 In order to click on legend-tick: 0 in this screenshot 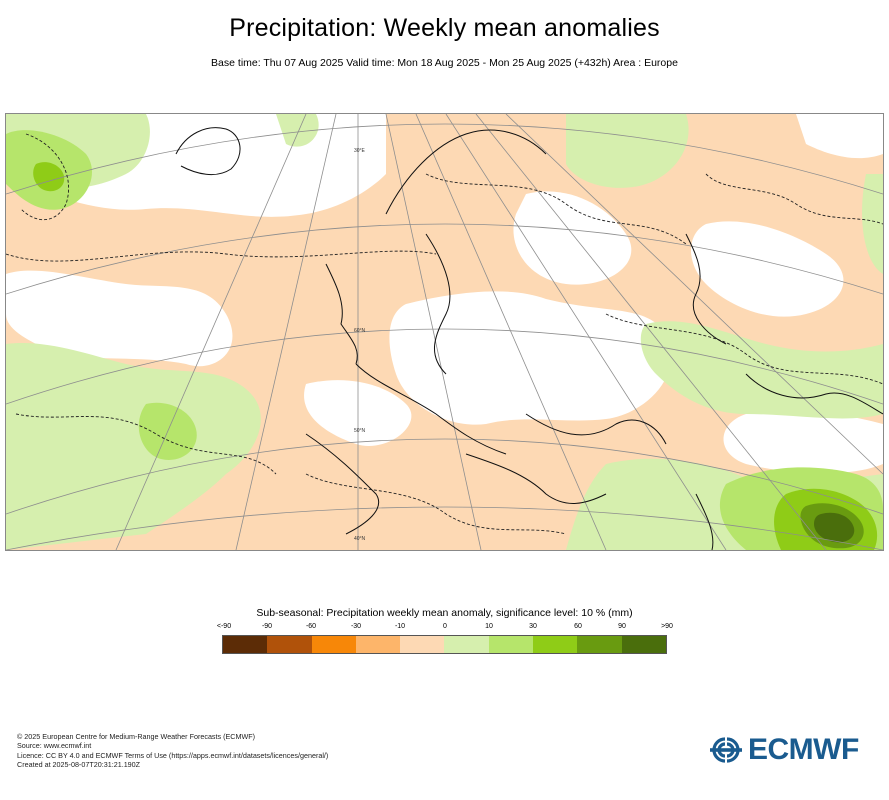, I will do `click(445, 626)`.